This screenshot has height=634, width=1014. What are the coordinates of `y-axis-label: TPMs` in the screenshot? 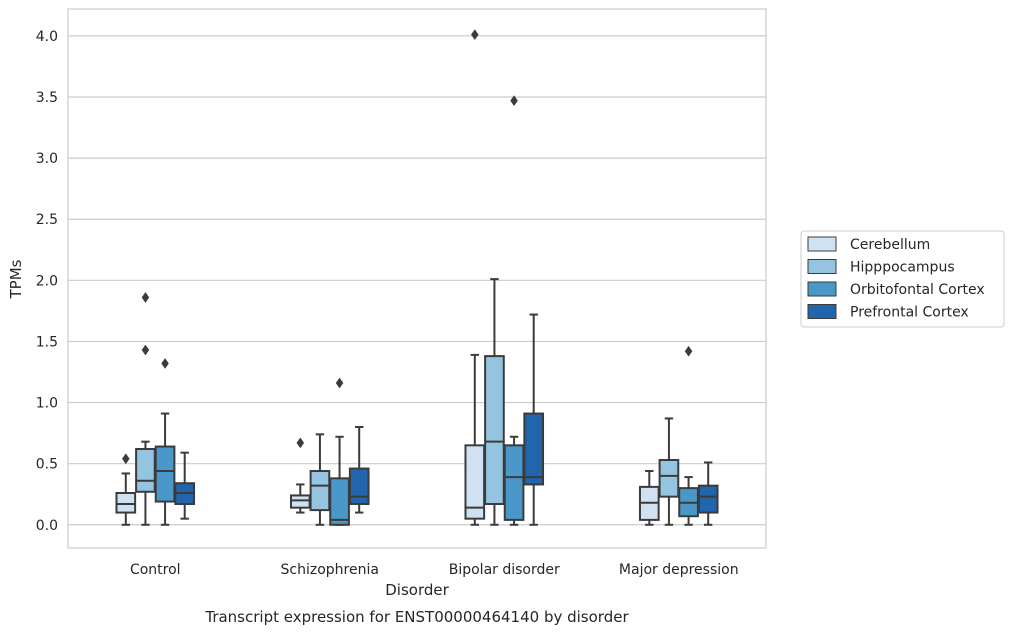 It's located at (16, 279).